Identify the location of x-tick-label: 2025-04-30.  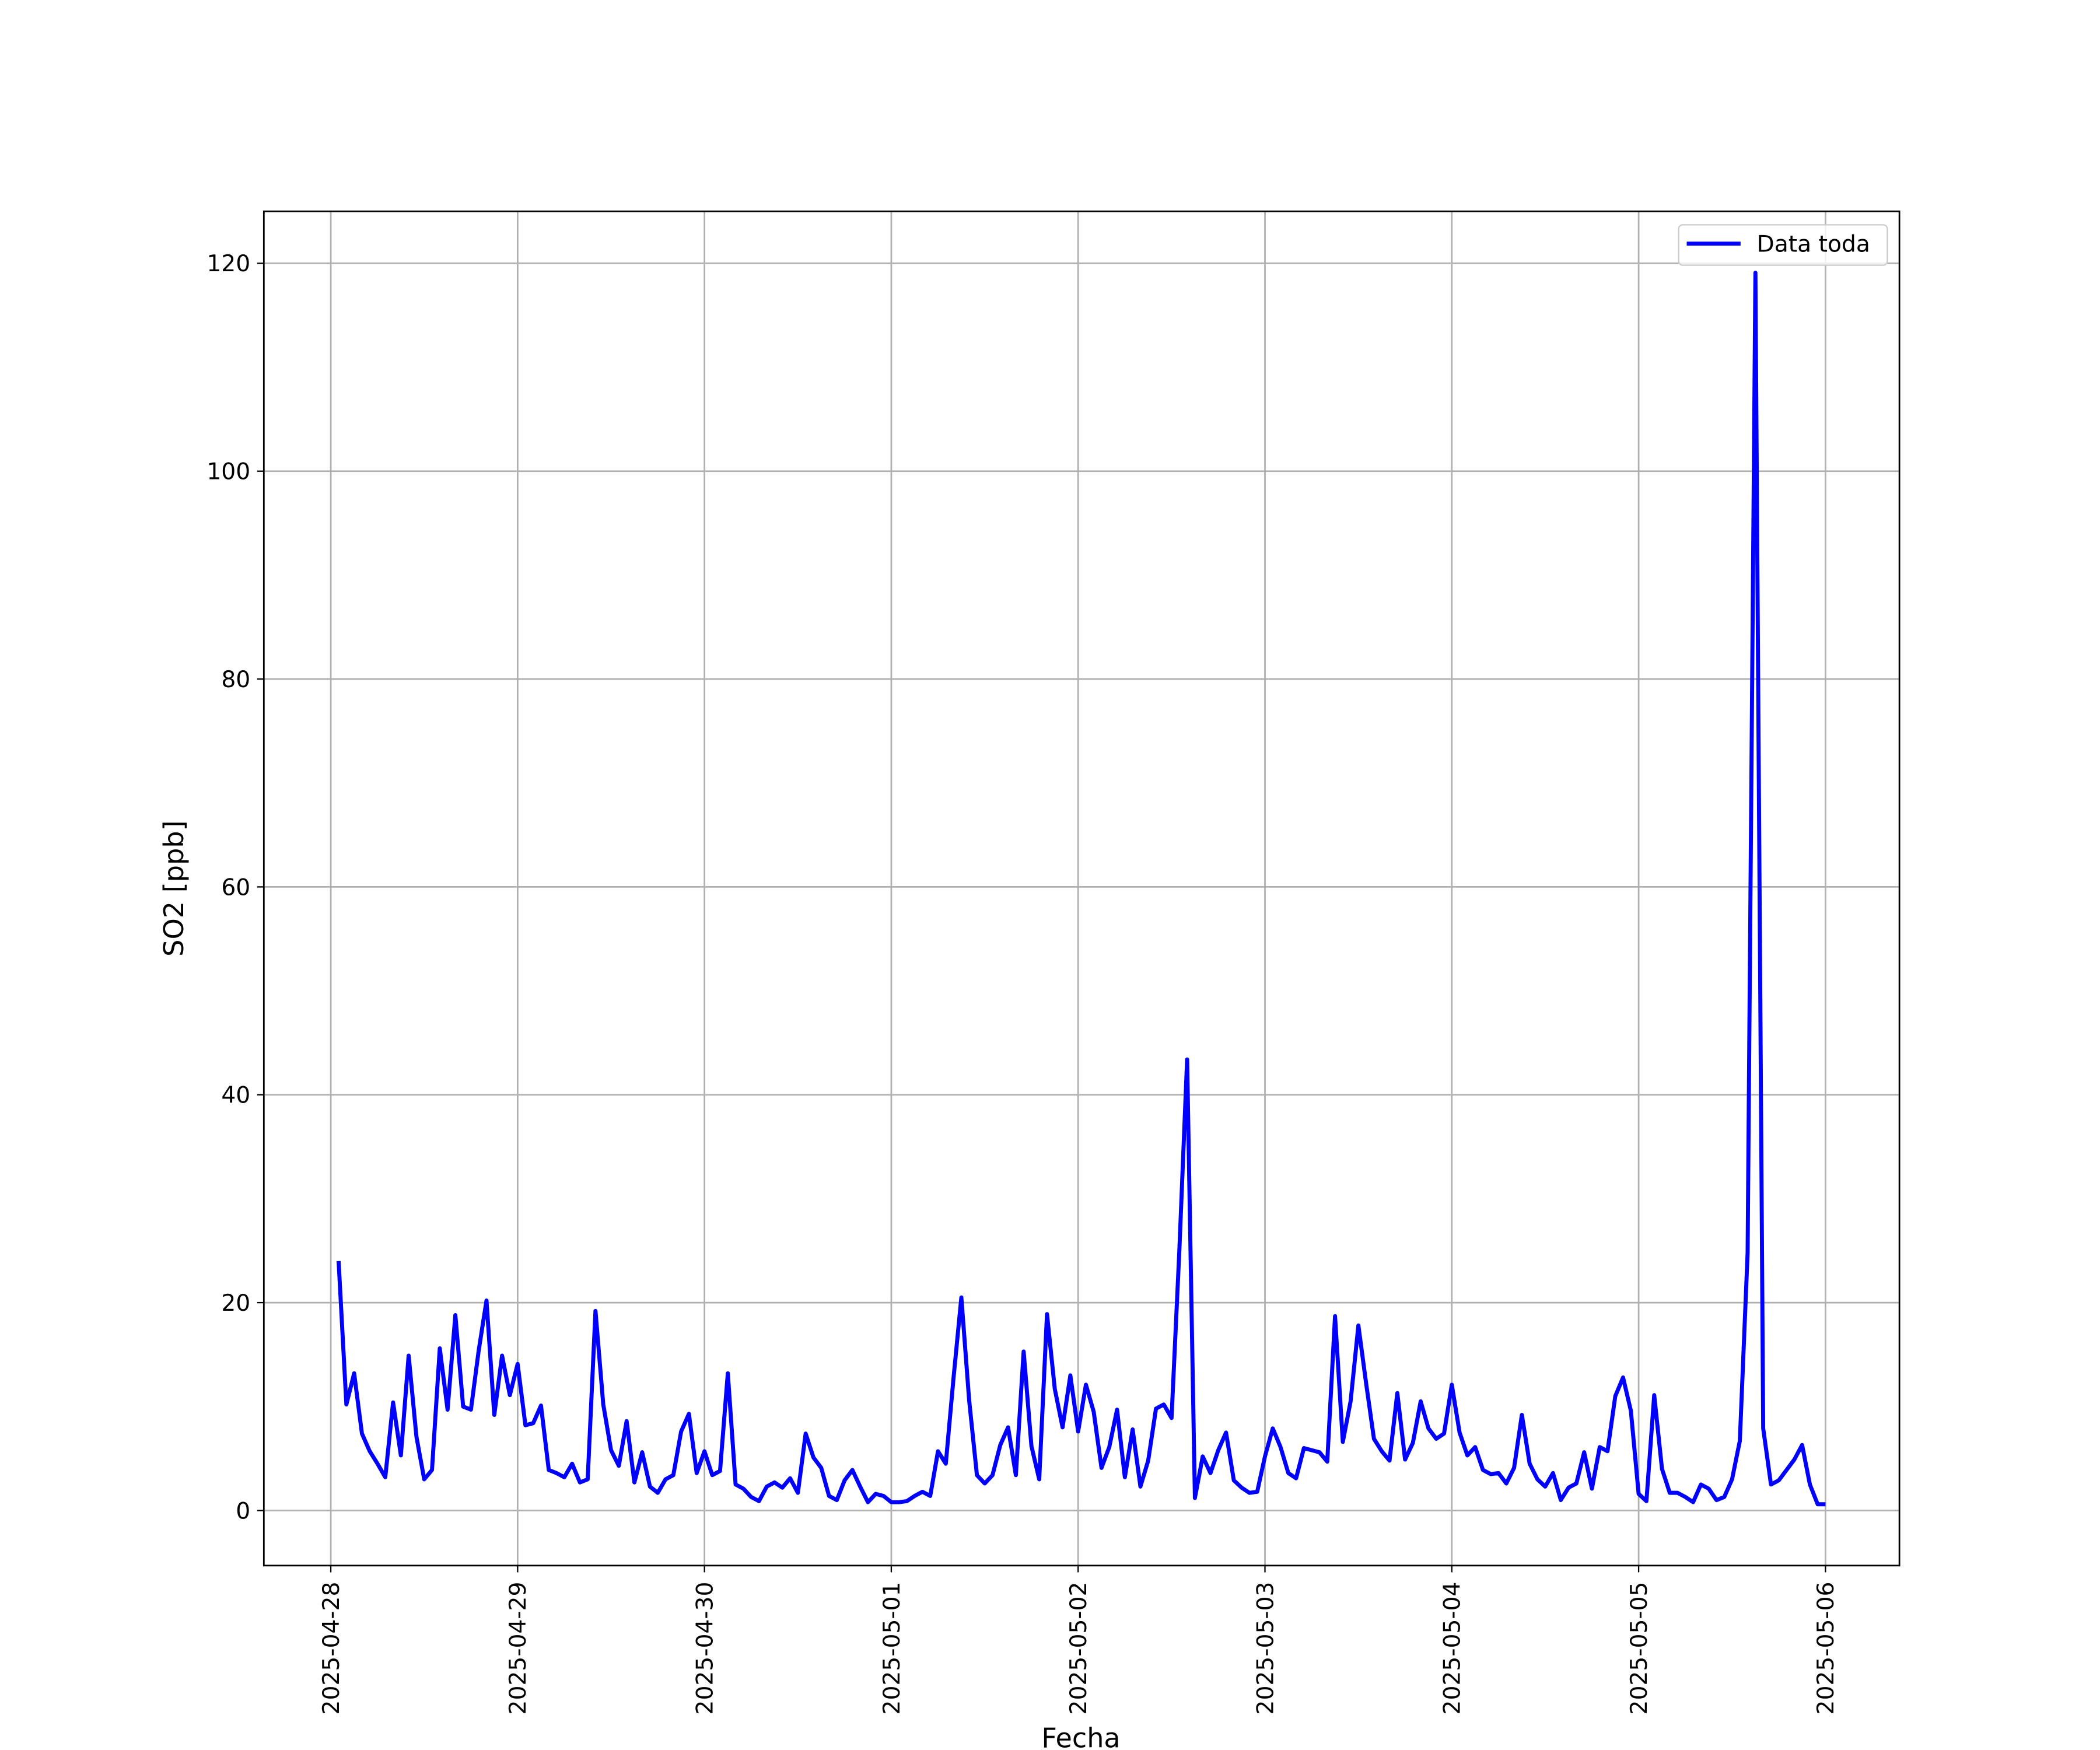
(705, 1648).